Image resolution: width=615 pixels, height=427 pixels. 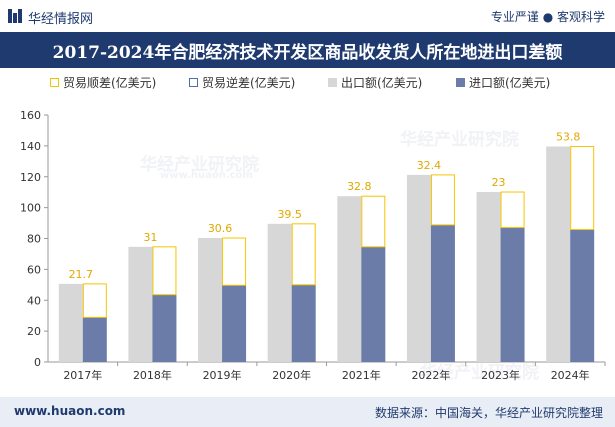 I want to click on x-tick-label: 2023年, so click(x=500, y=375).